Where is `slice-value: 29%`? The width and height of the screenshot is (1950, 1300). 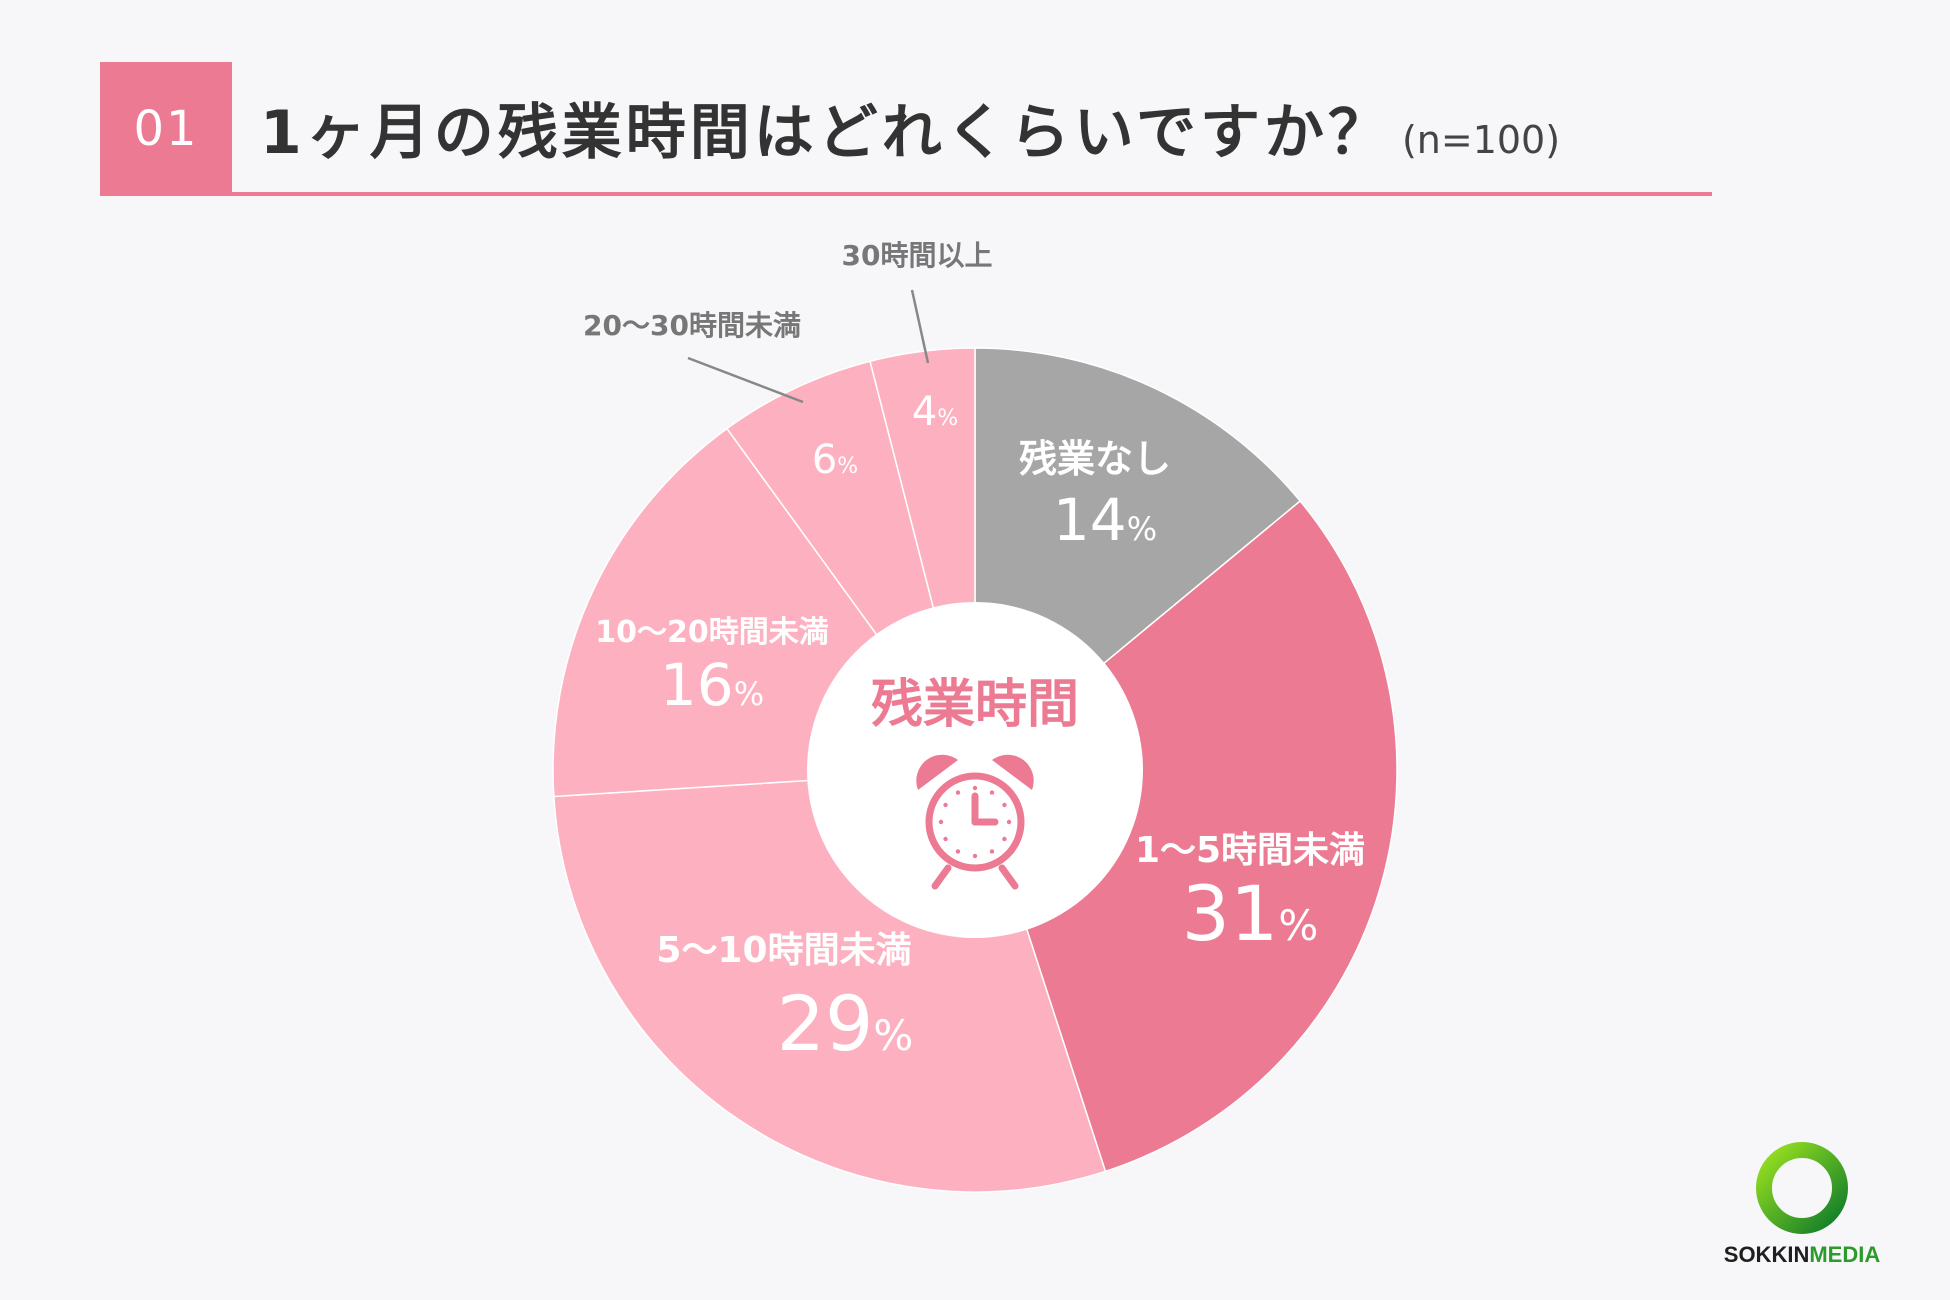
slice-value: 29% is located at coordinates (845, 1023).